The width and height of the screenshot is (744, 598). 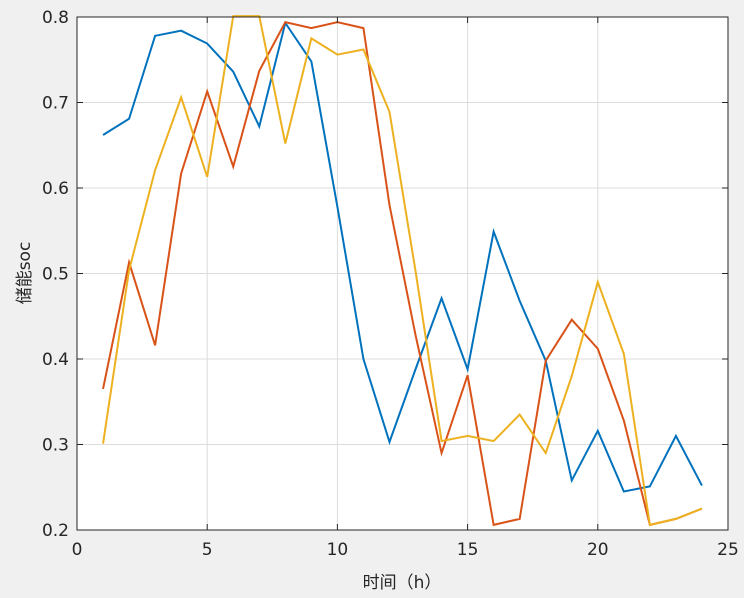 What do you see at coordinates (207, 550) in the screenshot?
I see `x-tick-label: 5` at bounding box center [207, 550].